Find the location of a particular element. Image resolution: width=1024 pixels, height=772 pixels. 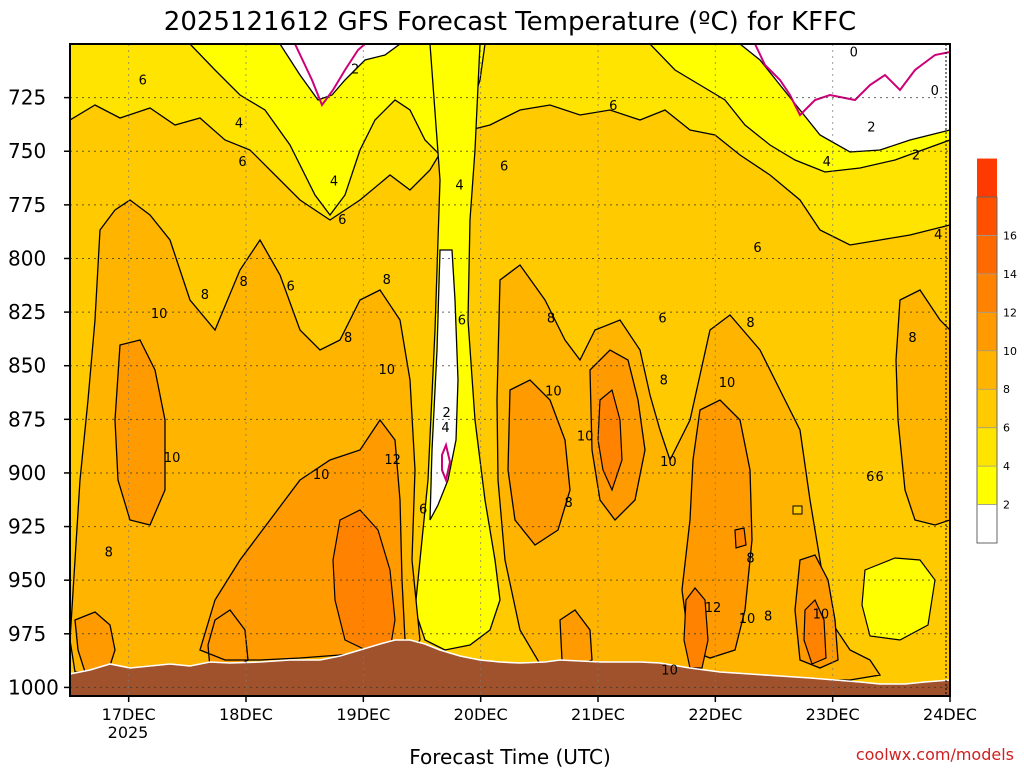

freezing-line is located at coordinates (622, 80).